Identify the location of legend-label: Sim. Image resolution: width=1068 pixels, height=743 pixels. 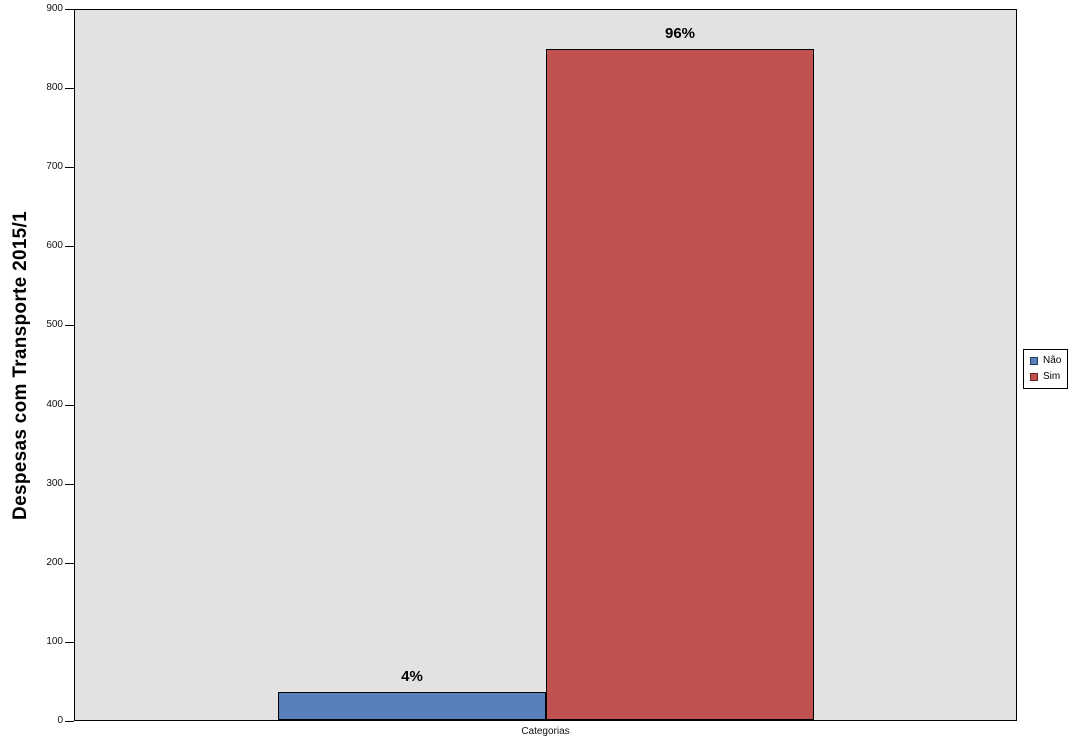
(1052, 376).